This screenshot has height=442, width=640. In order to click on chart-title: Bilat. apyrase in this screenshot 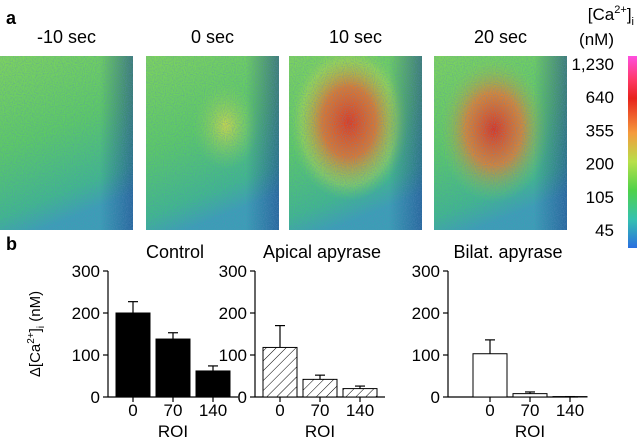, I will do `click(507, 252)`.